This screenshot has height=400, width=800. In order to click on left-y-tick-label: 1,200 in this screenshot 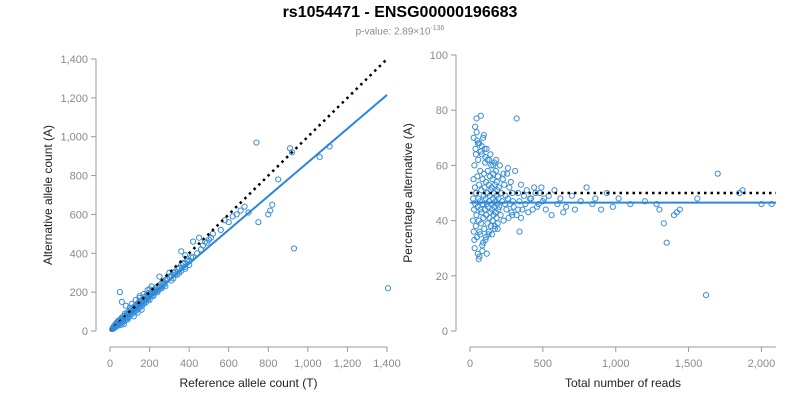, I will do `click(74, 99)`.